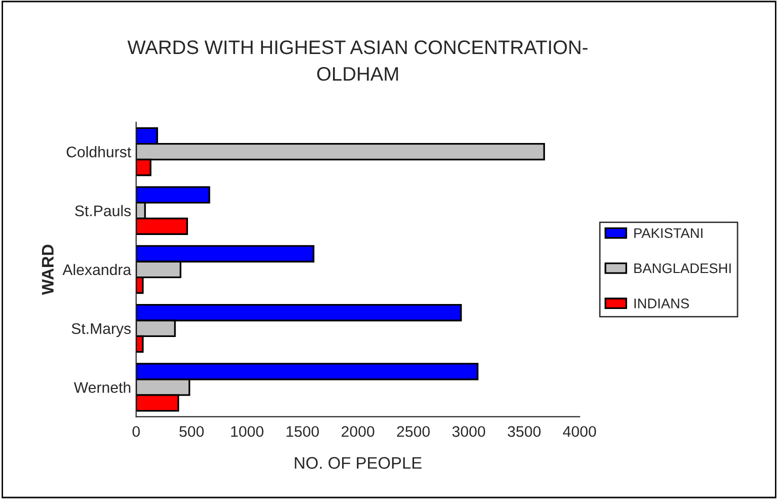  What do you see at coordinates (668, 233) in the screenshot?
I see `legend-label: PAKISTANI` at bounding box center [668, 233].